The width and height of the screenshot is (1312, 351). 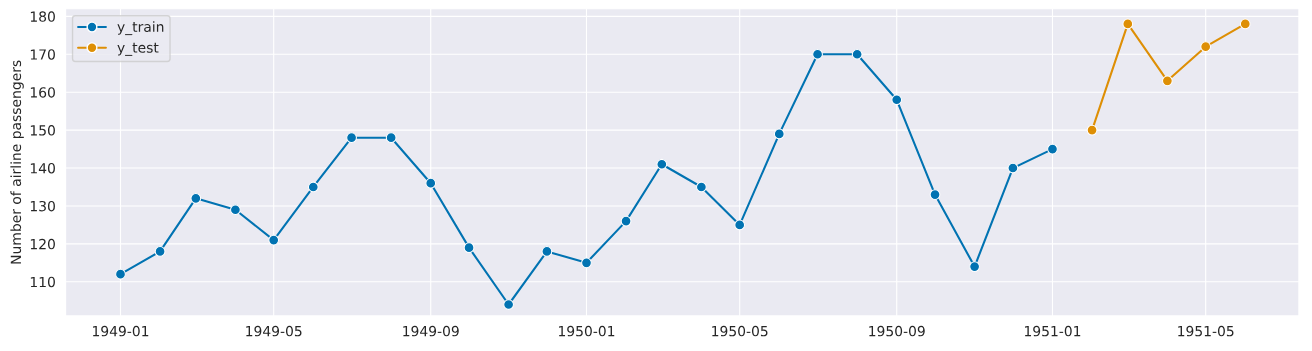 What do you see at coordinates (1052, 331) in the screenshot?
I see `x-tick-label: 1951-01` at bounding box center [1052, 331].